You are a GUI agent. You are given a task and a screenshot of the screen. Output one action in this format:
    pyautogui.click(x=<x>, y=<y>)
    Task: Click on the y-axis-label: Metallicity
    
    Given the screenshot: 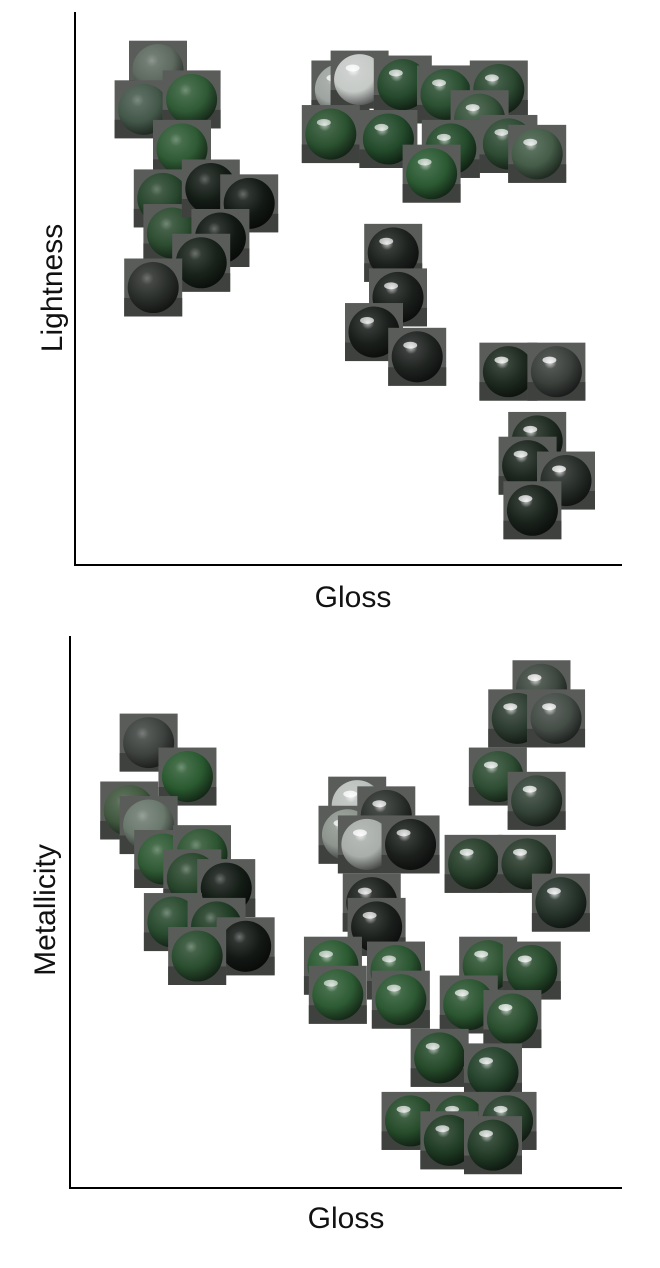 What is the action you would take?
    pyautogui.click(x=45, y=910)
    